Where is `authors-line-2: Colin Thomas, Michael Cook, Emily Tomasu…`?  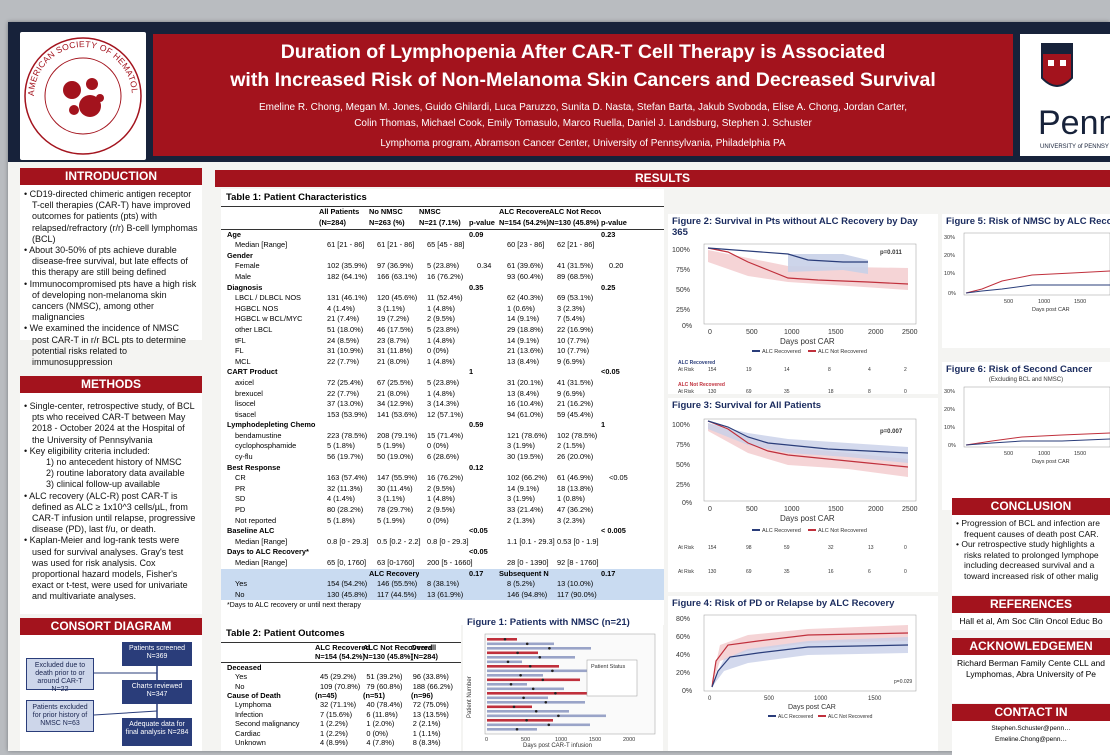 authors-line-2: Colin Thomas, Michael Cook, Emily Tomasu… is located at coordinates (583, 123).